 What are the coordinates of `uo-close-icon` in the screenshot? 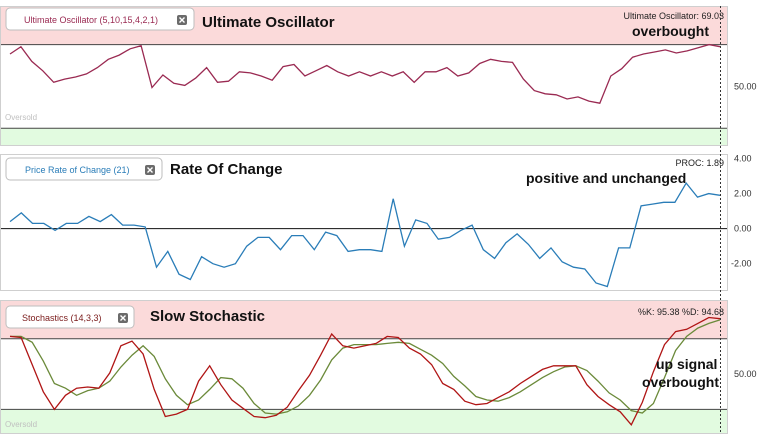 It's located at (182, 20).